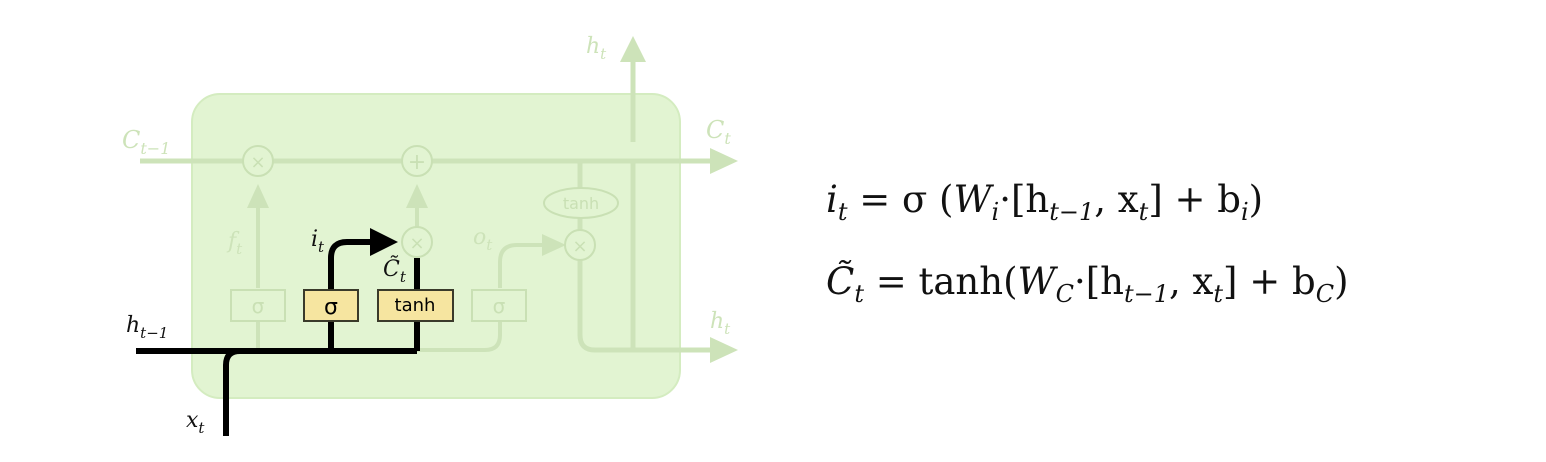 This screenshot has width=1546, height=462. I want to click on forget-sigma-layer: σ, so click(258, 305).